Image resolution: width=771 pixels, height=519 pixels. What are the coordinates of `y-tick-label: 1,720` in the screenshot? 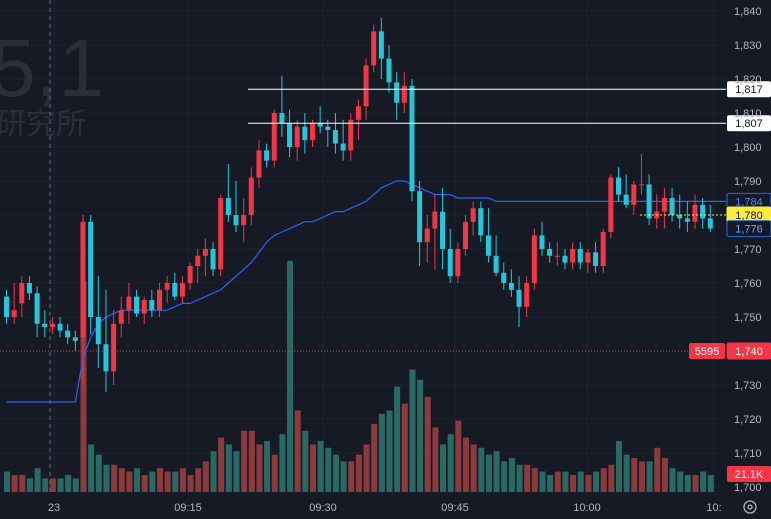 It's located at (748, 420).